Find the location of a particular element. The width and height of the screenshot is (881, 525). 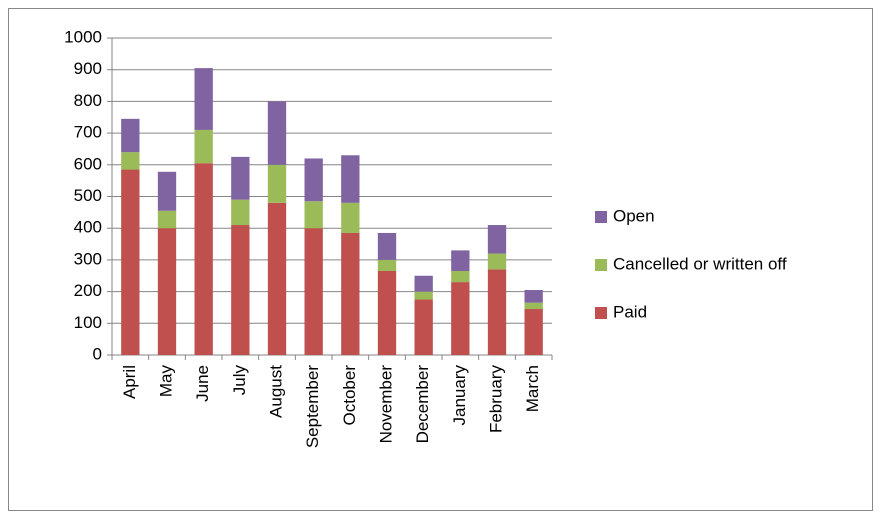

x-tick-label: March is located at coordinates (532, 388).